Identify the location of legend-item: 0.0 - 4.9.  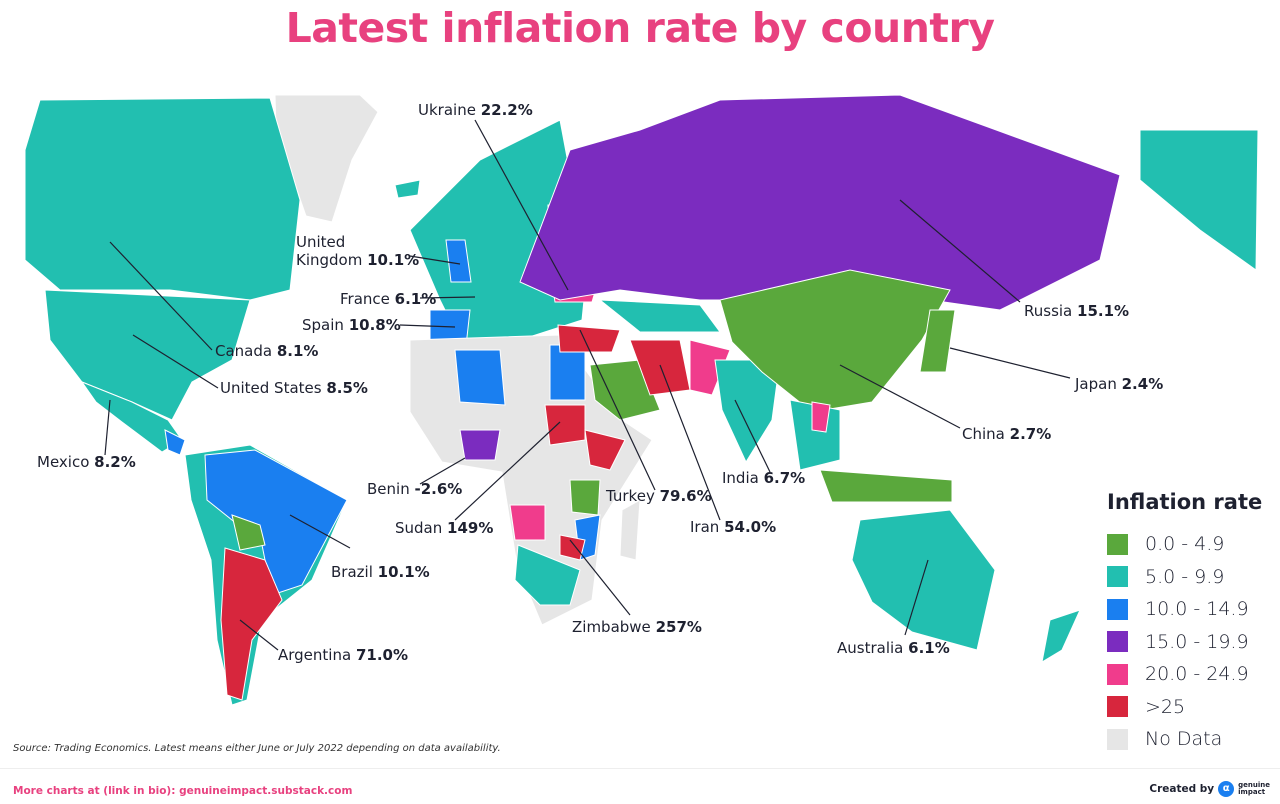
(1184, 544).